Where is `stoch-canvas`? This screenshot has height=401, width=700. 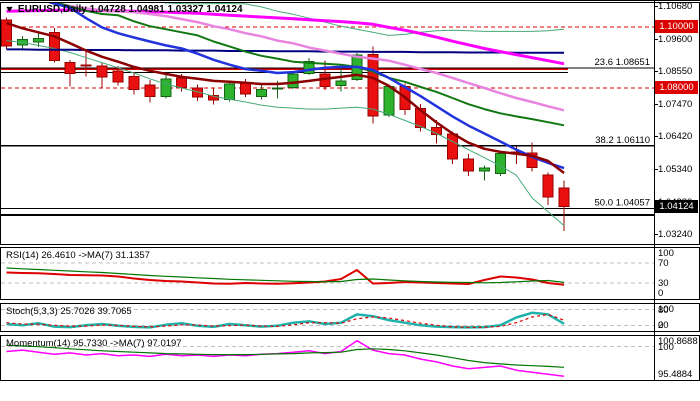
stoch-canvas is located at coordinates (327, 319).